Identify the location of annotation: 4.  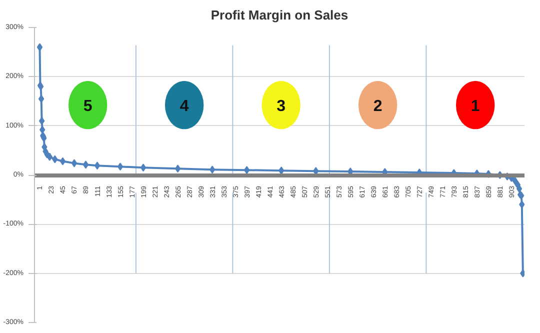
(184, 107).